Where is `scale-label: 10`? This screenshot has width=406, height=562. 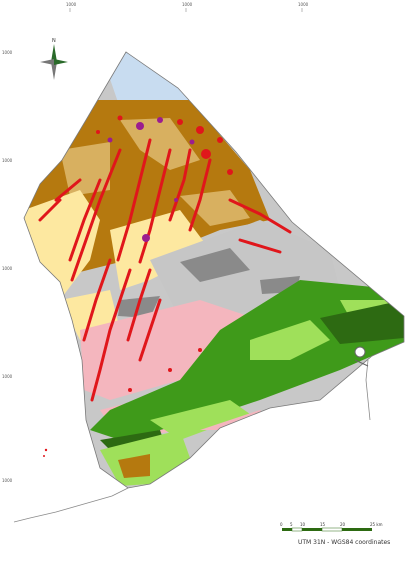 scale-label: 10 is located at coordinates (303, 524).